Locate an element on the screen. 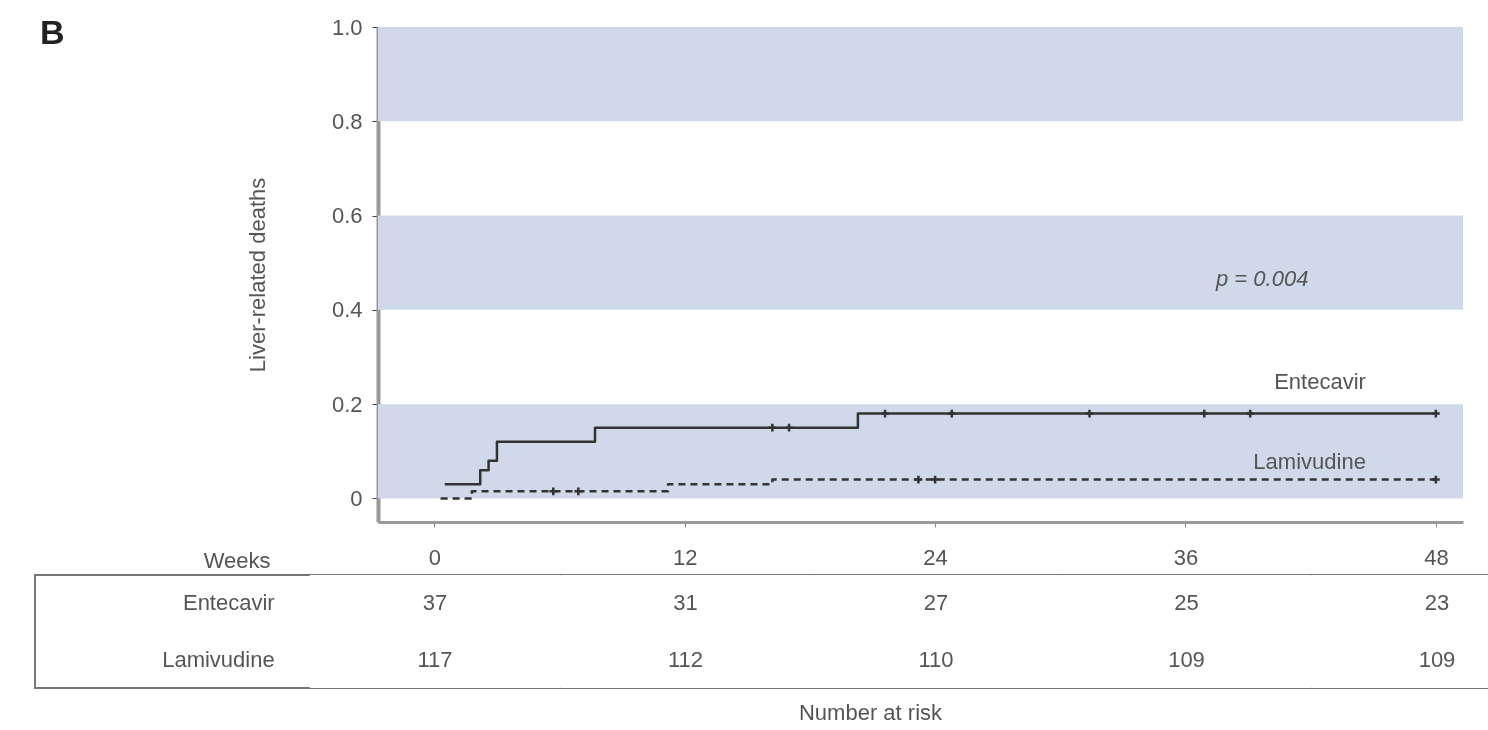 The width and height of the screenshot is (1488, 730). data-label: 110 is located at coordinates (936, 659).